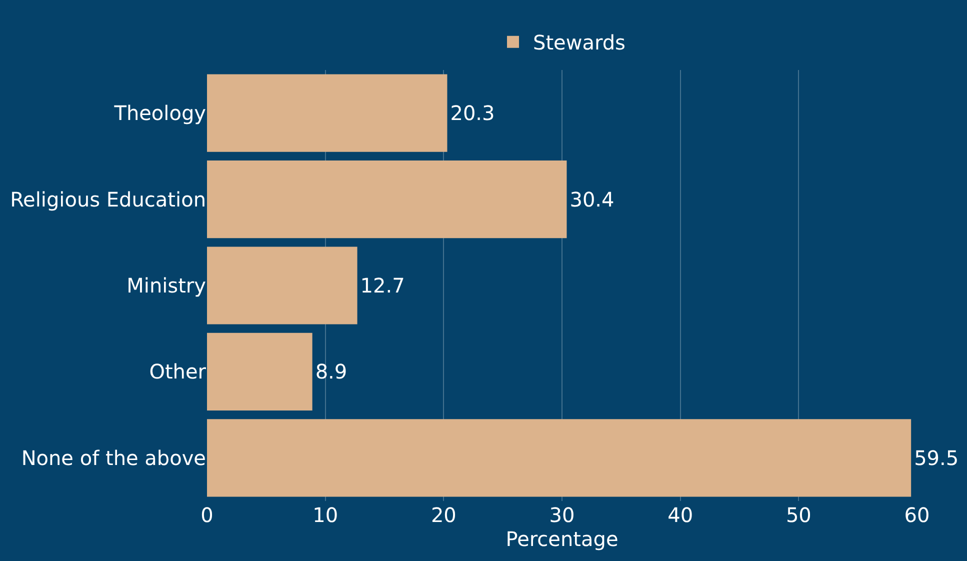 Image resolution: width=967 pixels, height=561 pixels. I want to click on x-tick-label: 30, so click(562, 515).